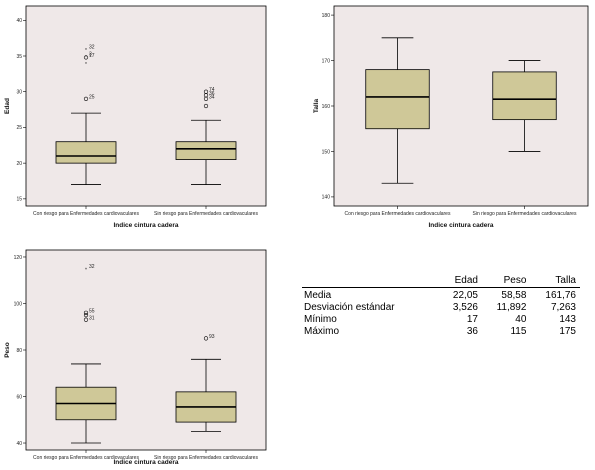  I want to click on outlier-label: 55, so click(92, 311).